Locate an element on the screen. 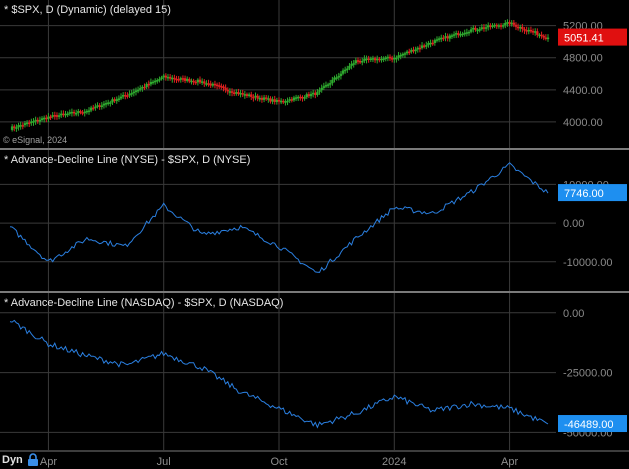 The width and height of the screenshot is (629, 469). y-tick-label: 4800.00 is located at coordinates (583, 59).